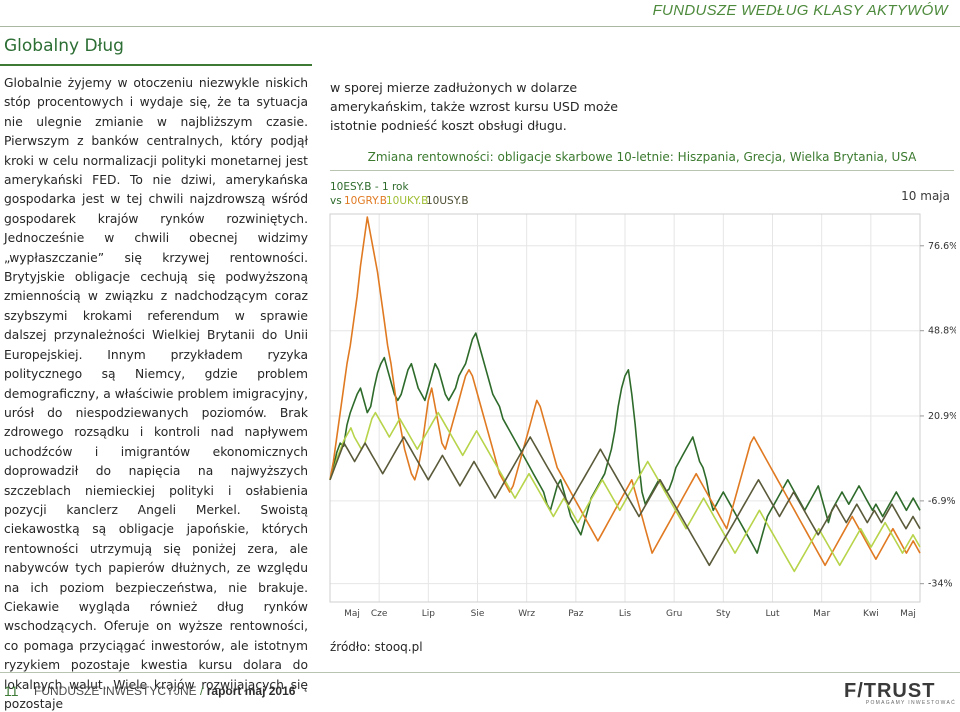 The image size is (960, 712). Describe the element at coordinates (336, 201) in the screenshot. I see `legend-vs-label: vs` at that location.